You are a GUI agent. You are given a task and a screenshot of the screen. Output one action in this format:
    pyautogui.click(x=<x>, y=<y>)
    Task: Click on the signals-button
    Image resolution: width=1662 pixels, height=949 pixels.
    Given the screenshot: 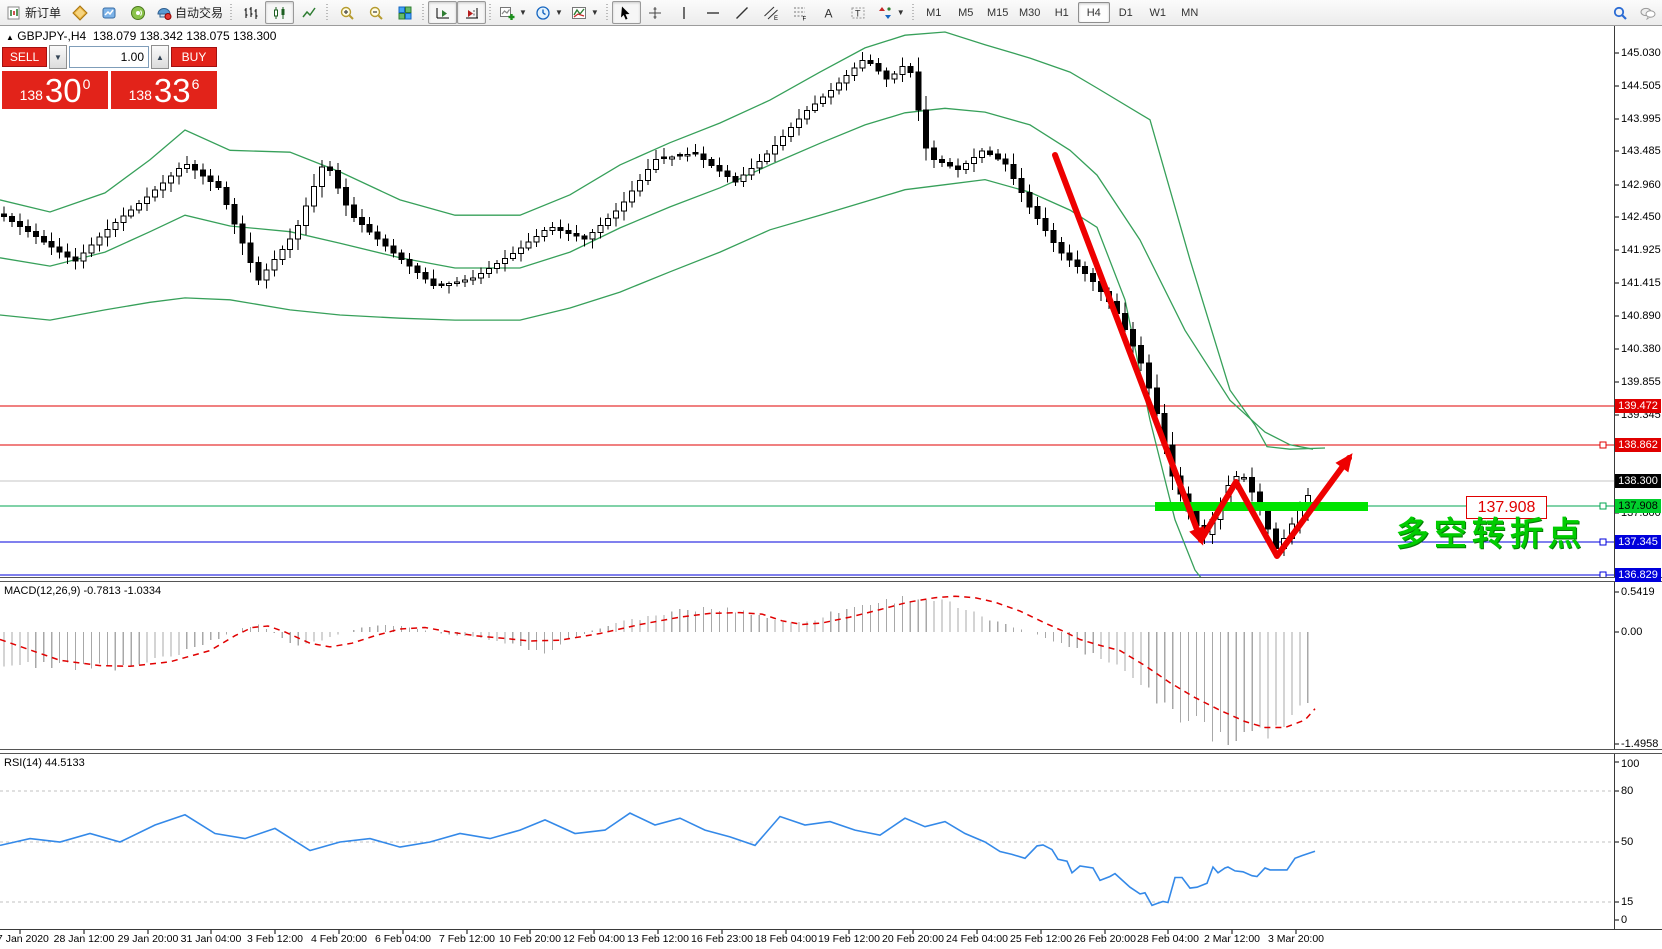 What is the action you would take?
    pyautogui.click(x=137, y=12)
    